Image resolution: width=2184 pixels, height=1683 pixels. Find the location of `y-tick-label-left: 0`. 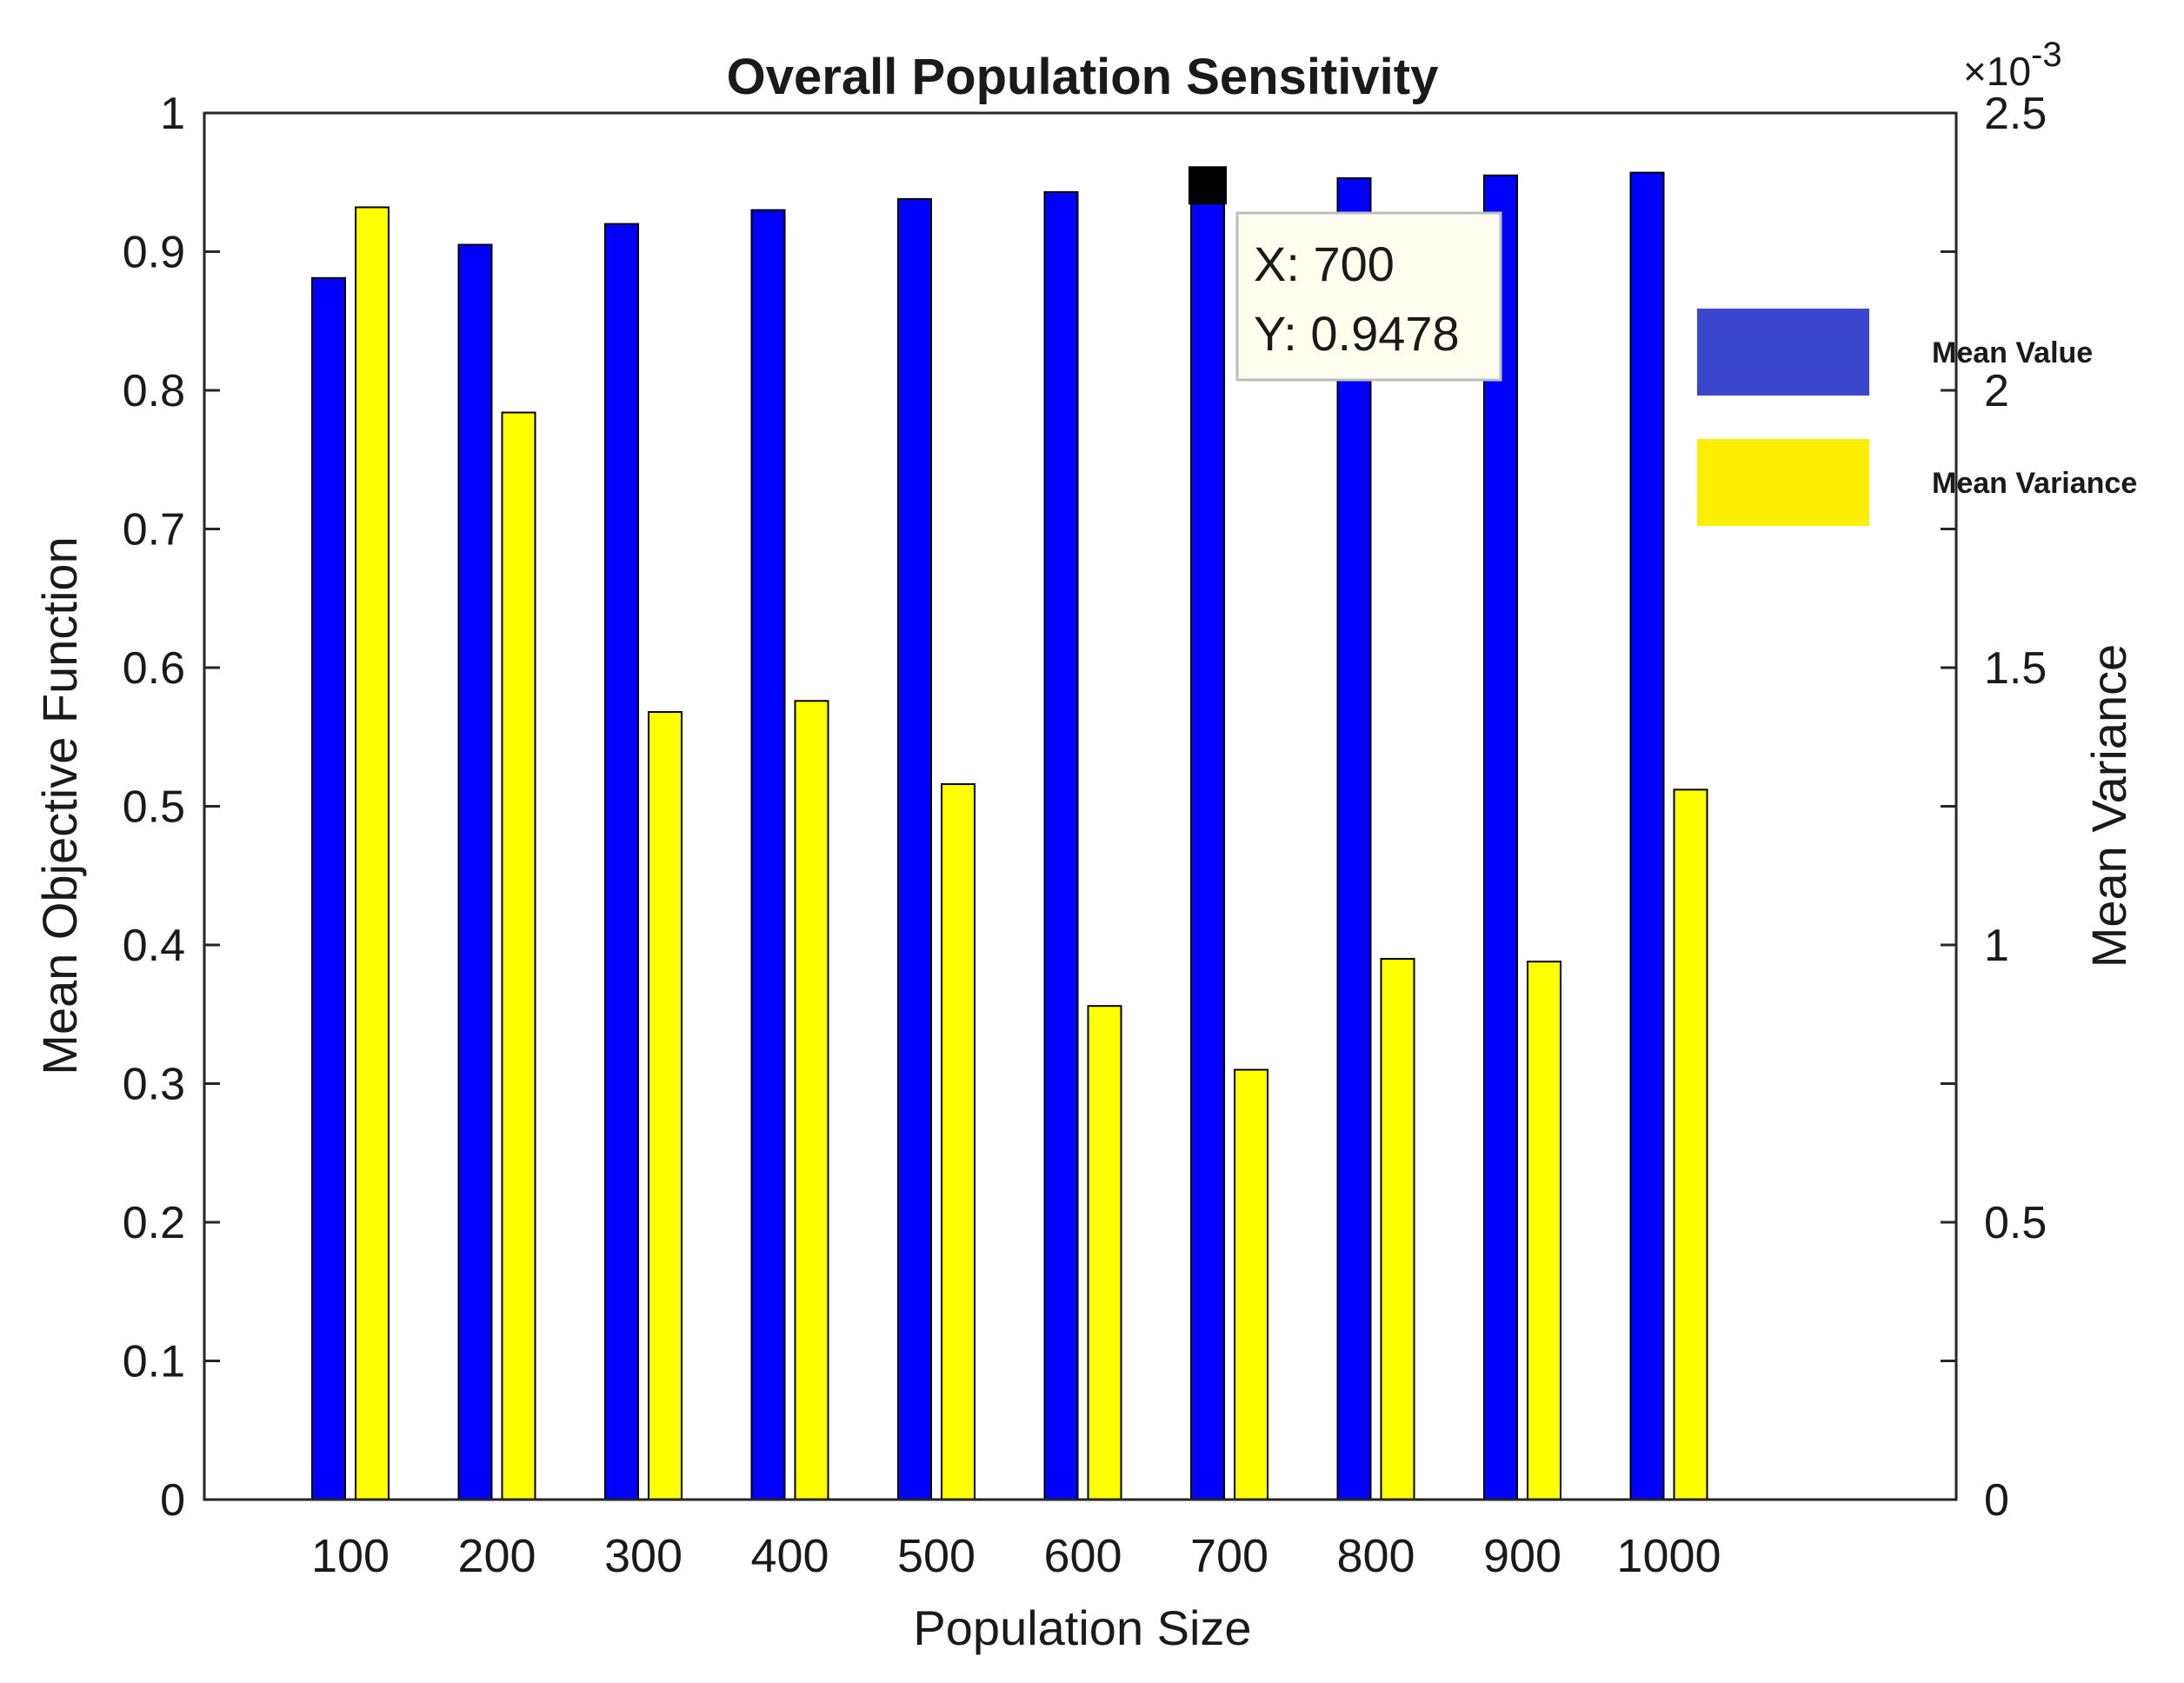

y-tick-label-left: 0 is located at coordinates (172, 1500).